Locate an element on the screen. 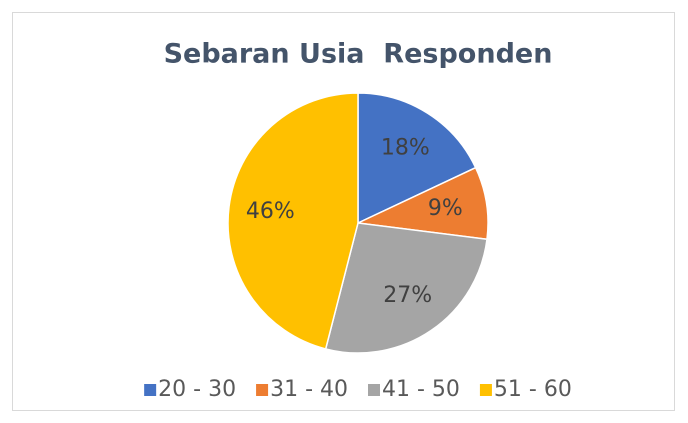 The image size is (688, 423). data-label: 46% is located at coordinates (270, 211).